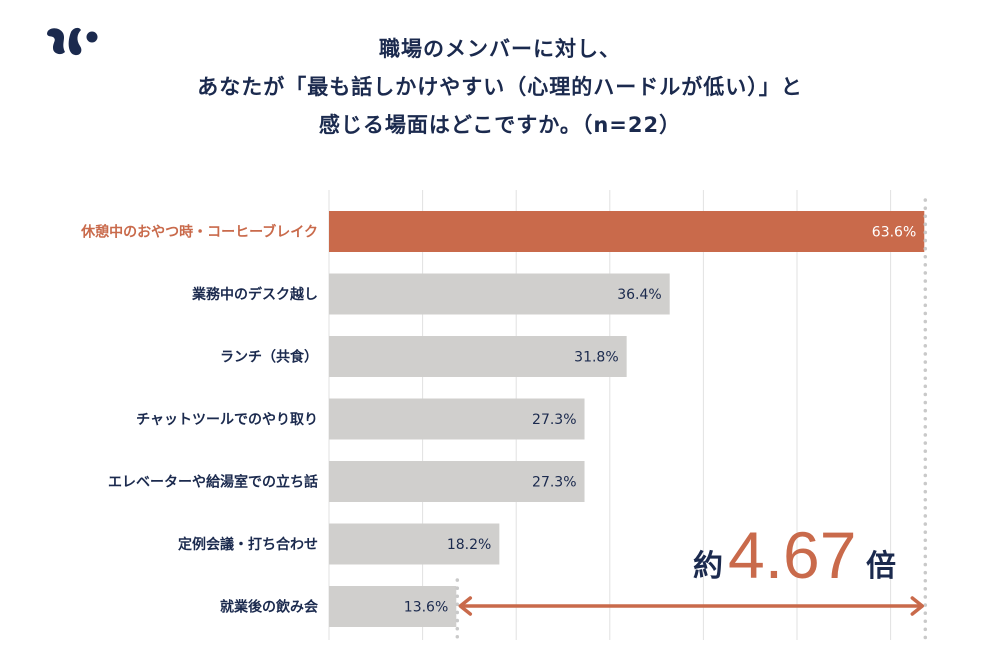  What do you see at coordinates (227, 420) in the screenshot?
I see `category-label: チャットツールでのやり取り` at bounding box center [227, 420].